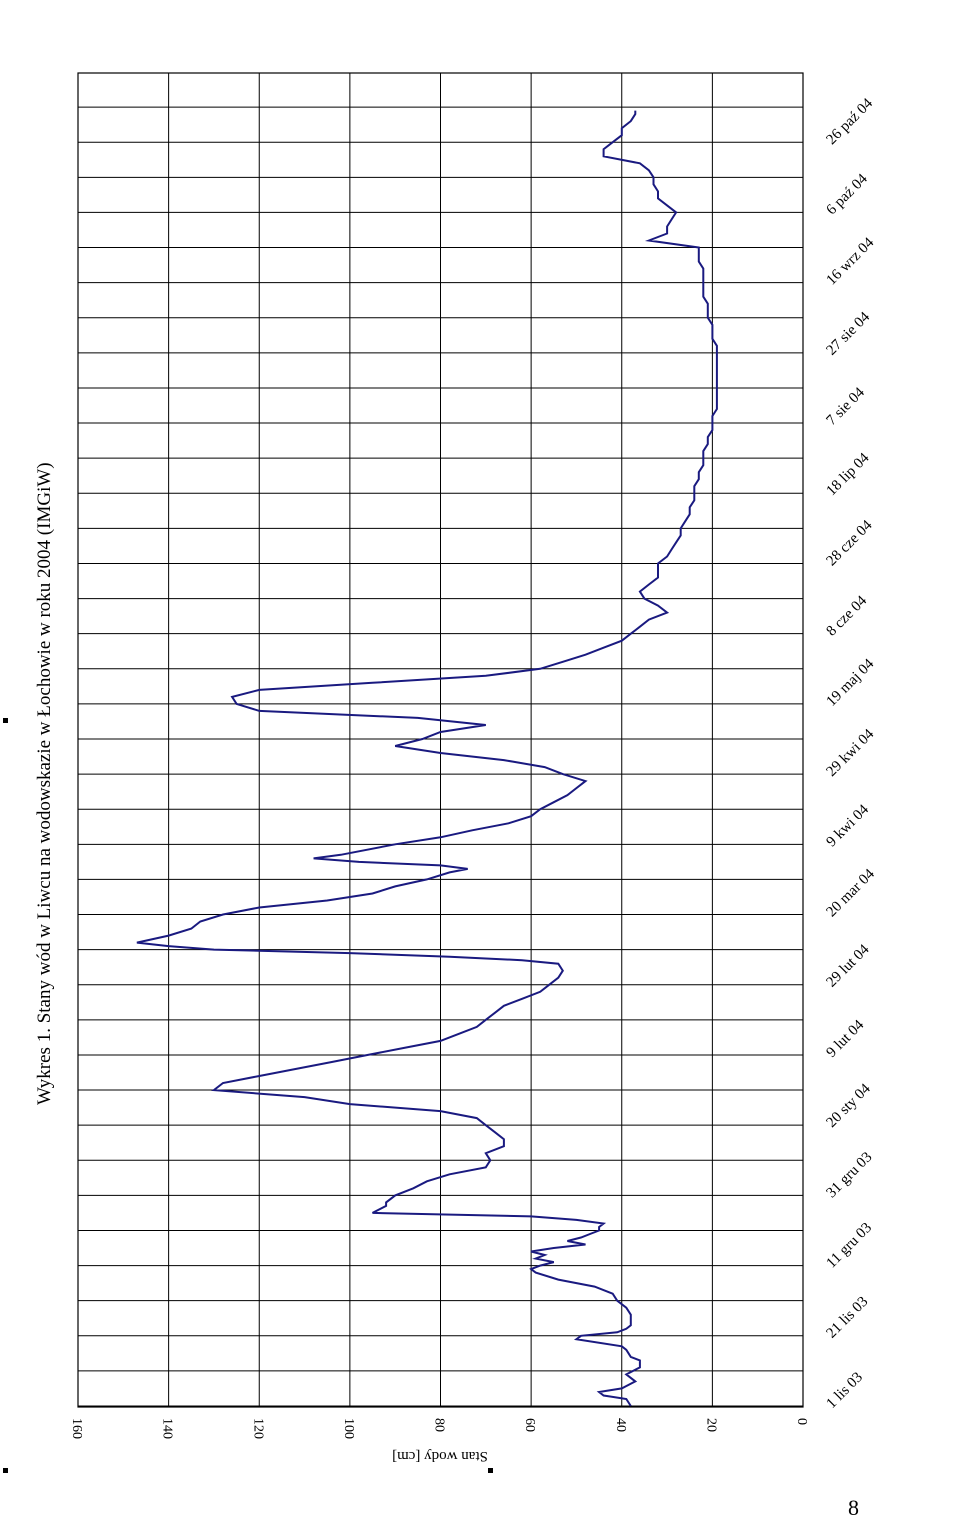 This screenshot has height=1522, width=960. I want to click on x-tick-label: 6 paź 04, so click(848, 195).